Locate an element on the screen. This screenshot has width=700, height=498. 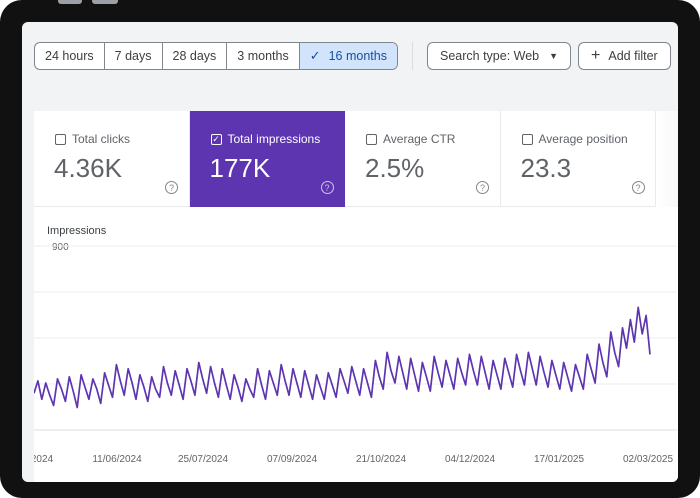
metric-header: Total clicks is located at coordinates (92, 139).